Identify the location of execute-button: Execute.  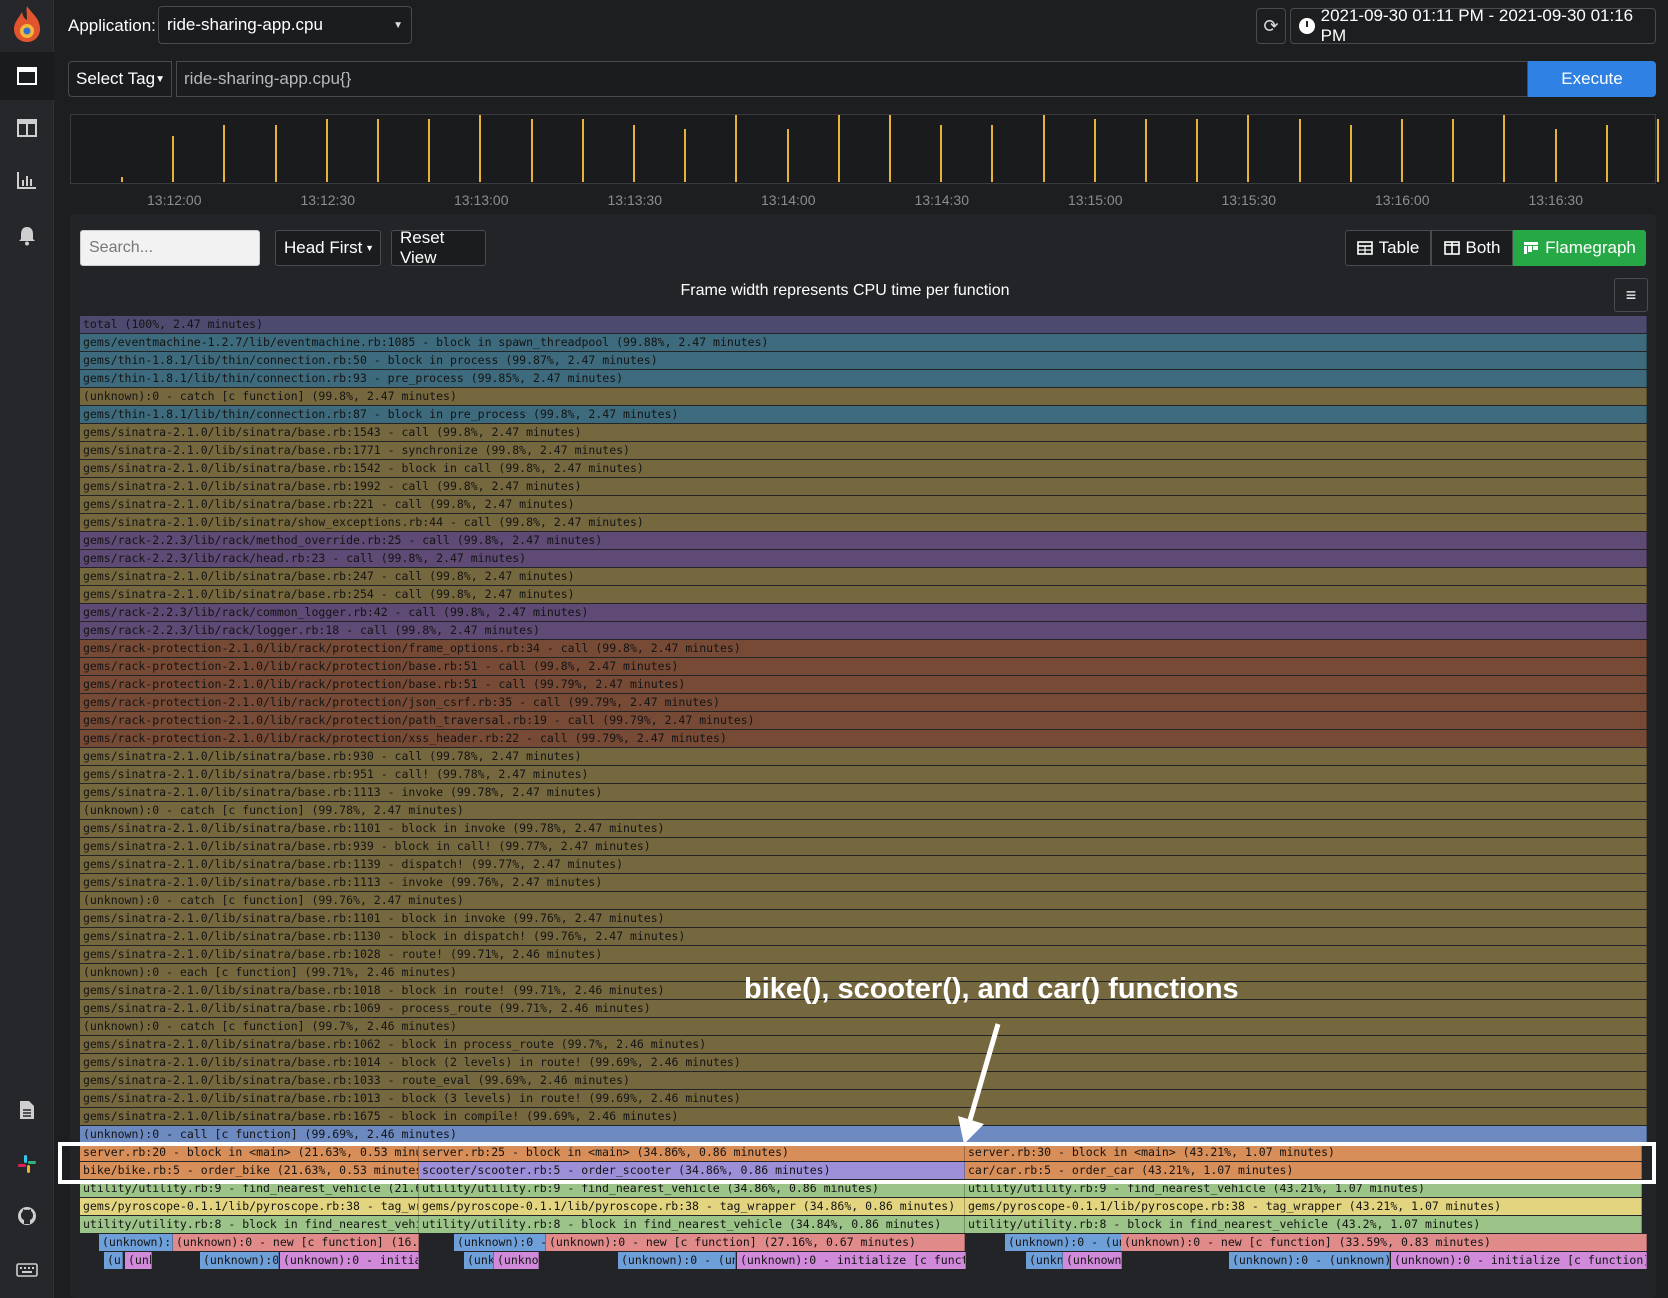
(1592, 79).